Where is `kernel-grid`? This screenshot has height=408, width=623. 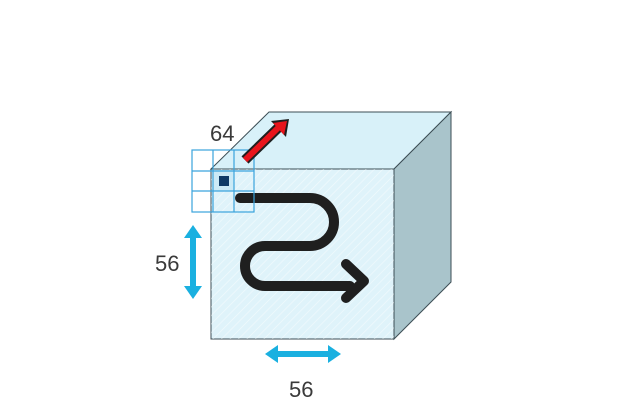 kernel-grid is located at coordinates (223, 181).